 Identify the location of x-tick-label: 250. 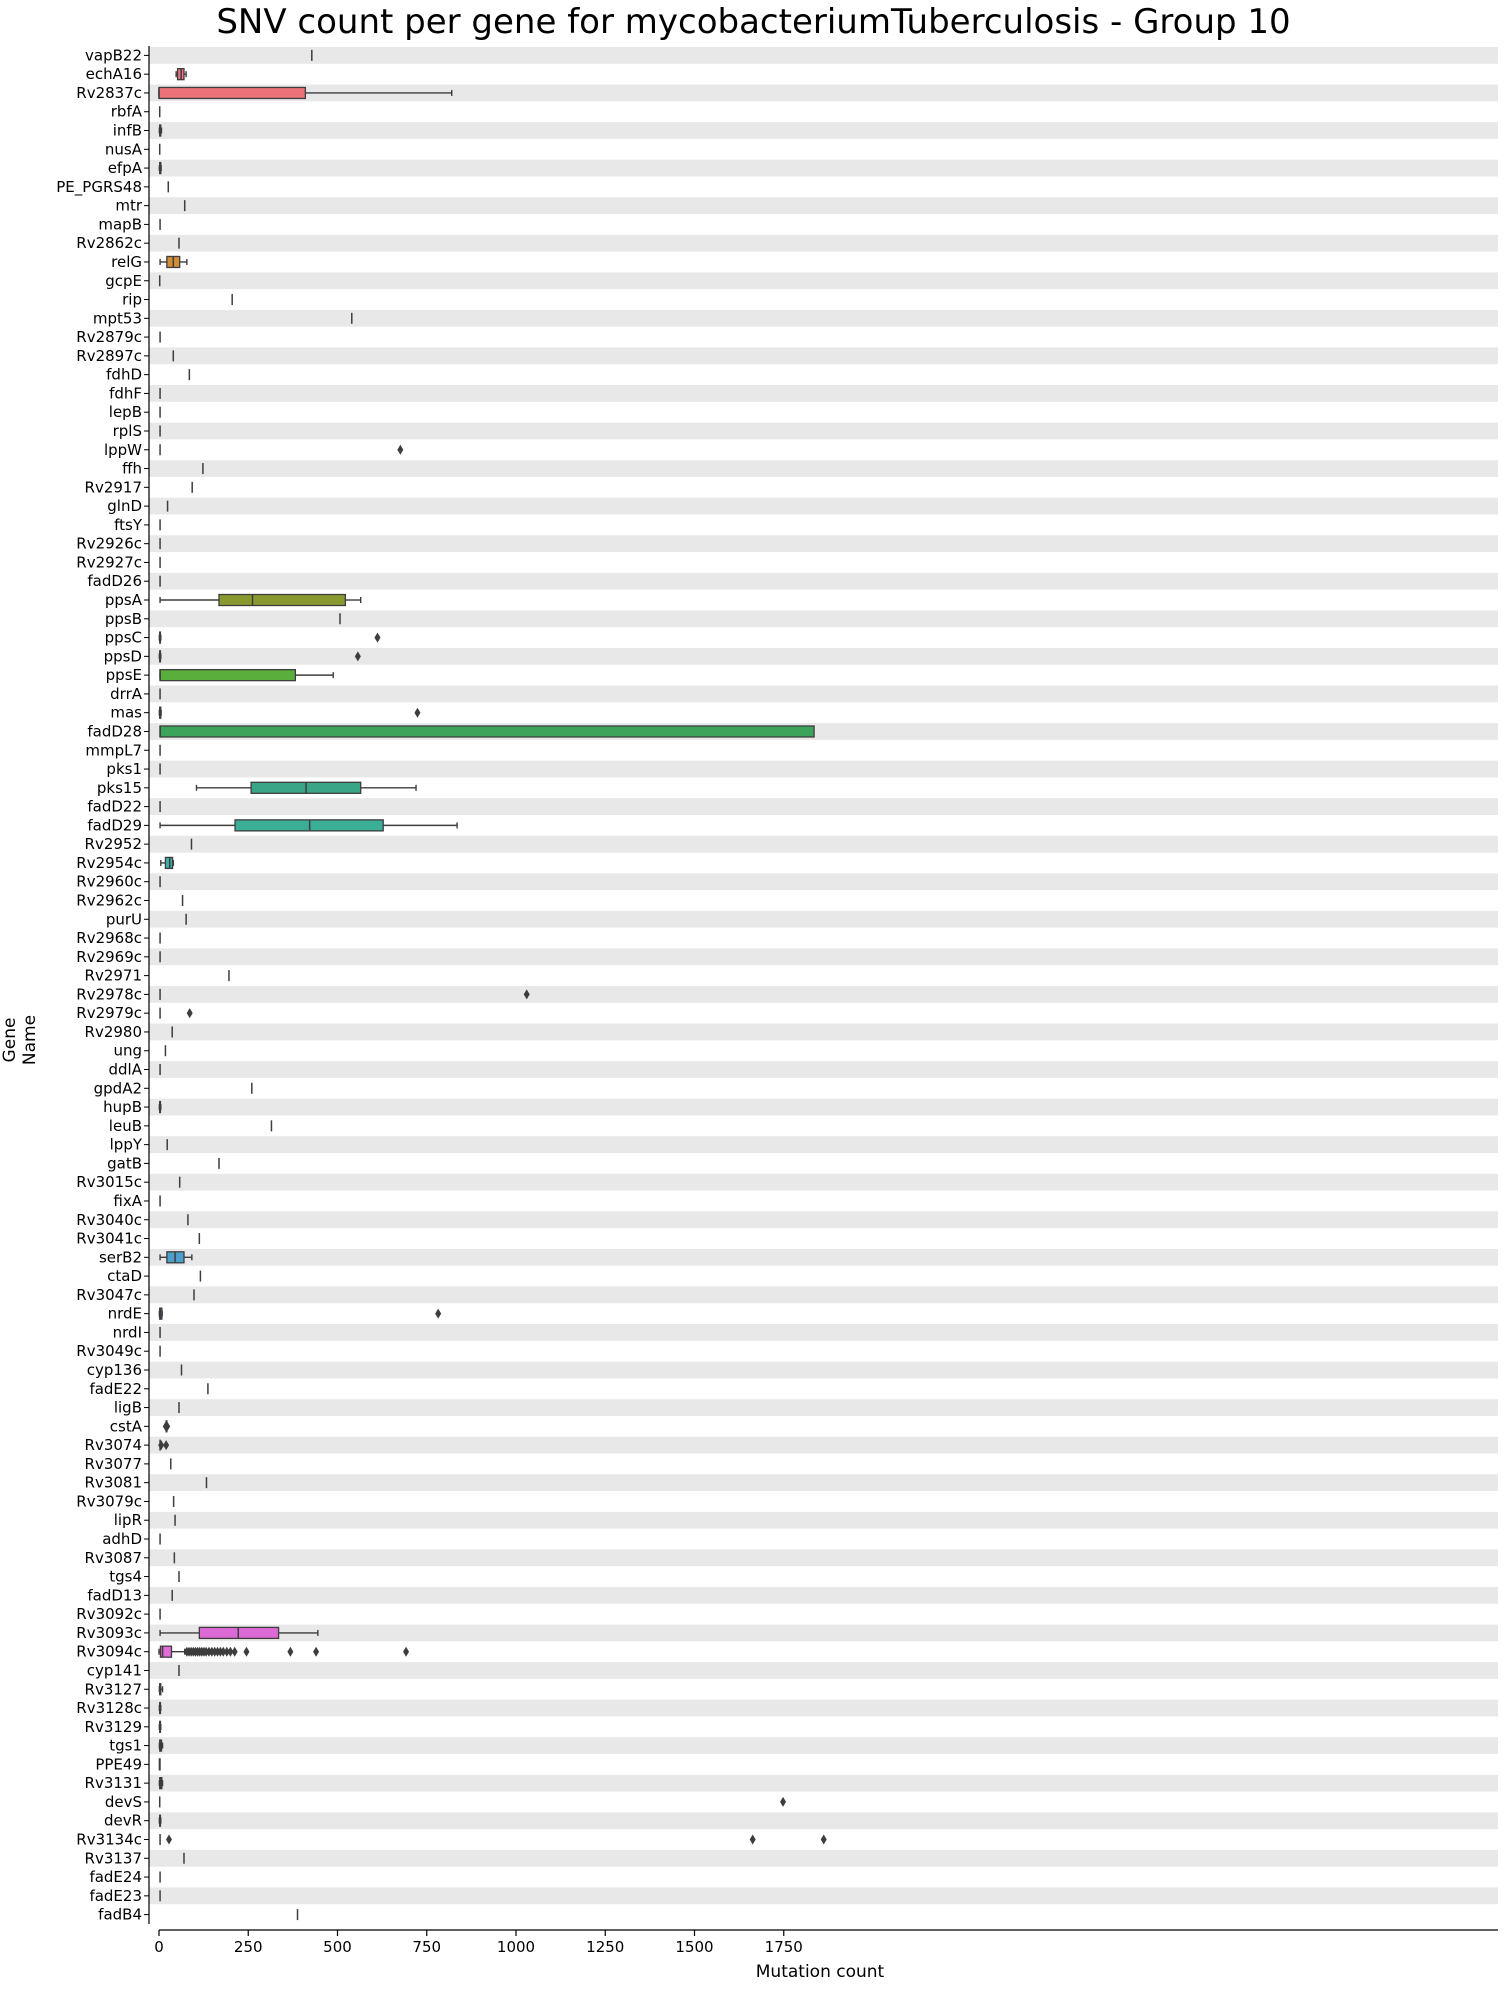
(248, 1947).